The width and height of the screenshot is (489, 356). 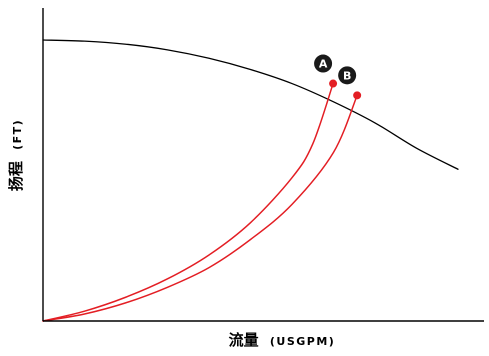 What do you see at coordinates (357, 95) in the screenshot?
I see `operating-point-b-dot` at bounding box center [357, 95].